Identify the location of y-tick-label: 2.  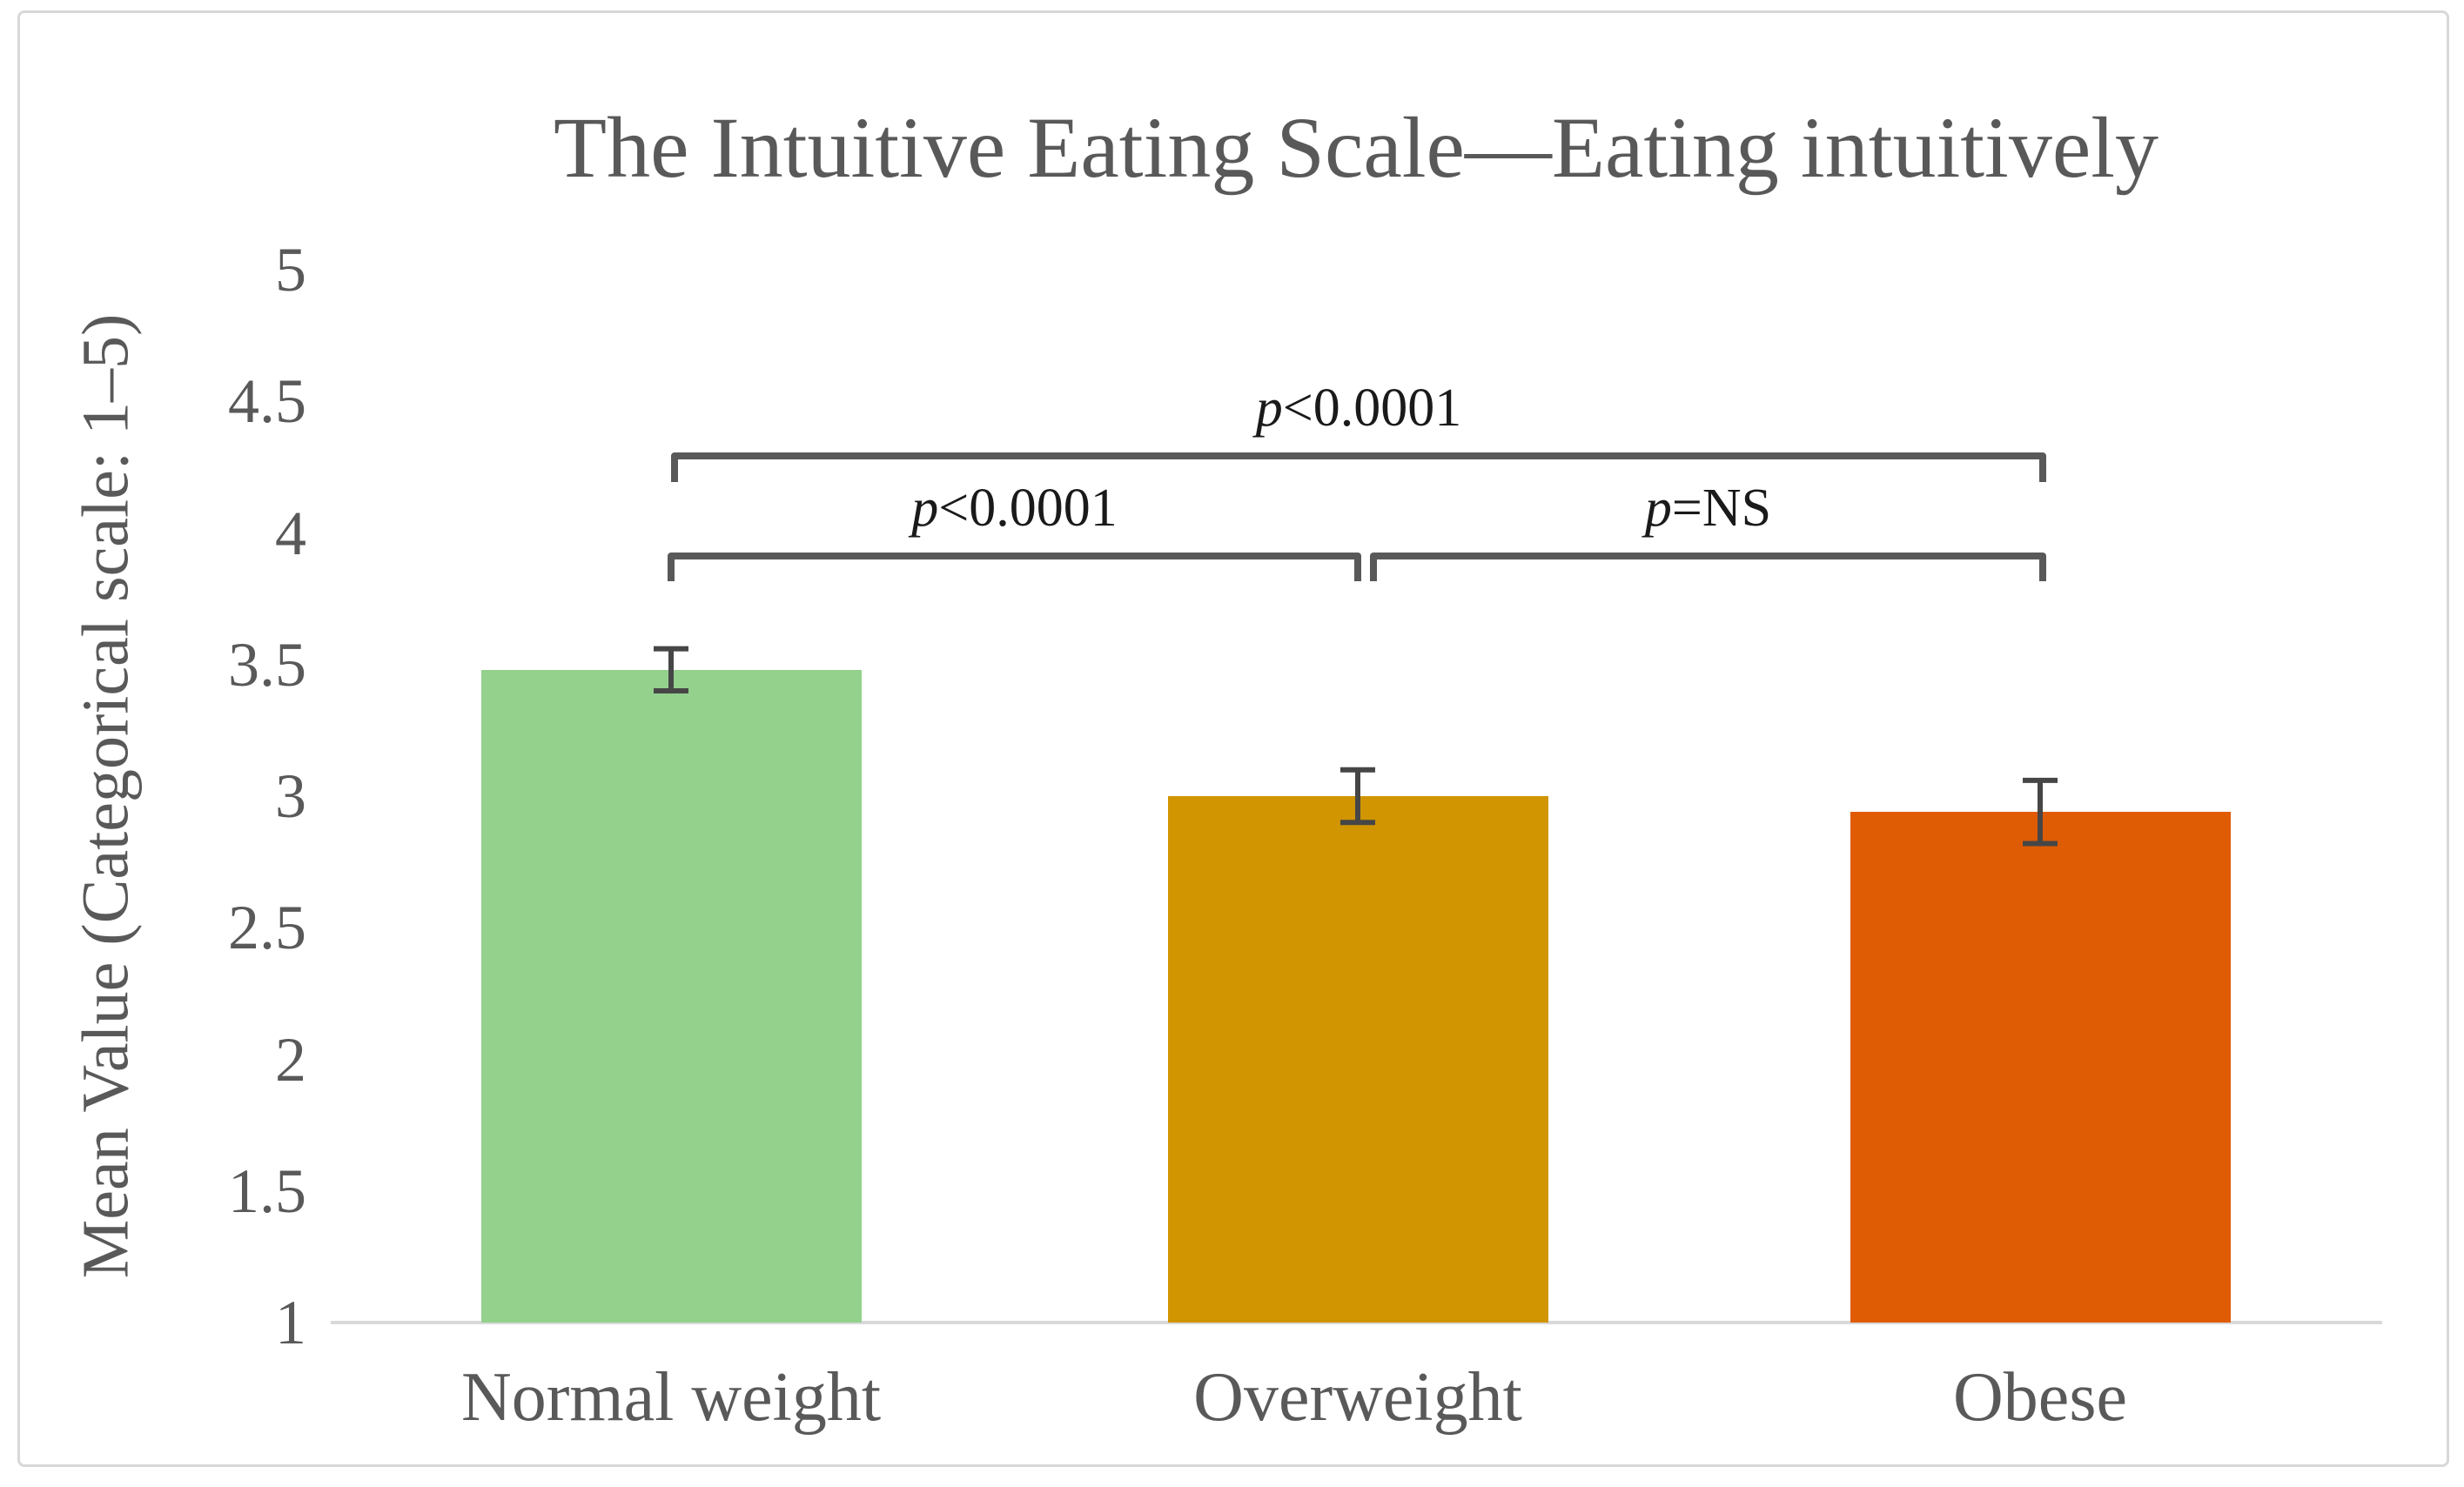
(290, 1059).